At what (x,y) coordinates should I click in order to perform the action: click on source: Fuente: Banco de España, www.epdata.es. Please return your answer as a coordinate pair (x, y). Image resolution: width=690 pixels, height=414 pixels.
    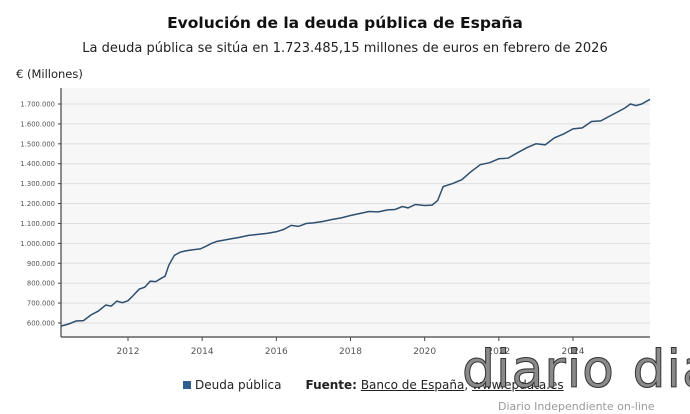
    Looking at the image, I should click on (434, 385).